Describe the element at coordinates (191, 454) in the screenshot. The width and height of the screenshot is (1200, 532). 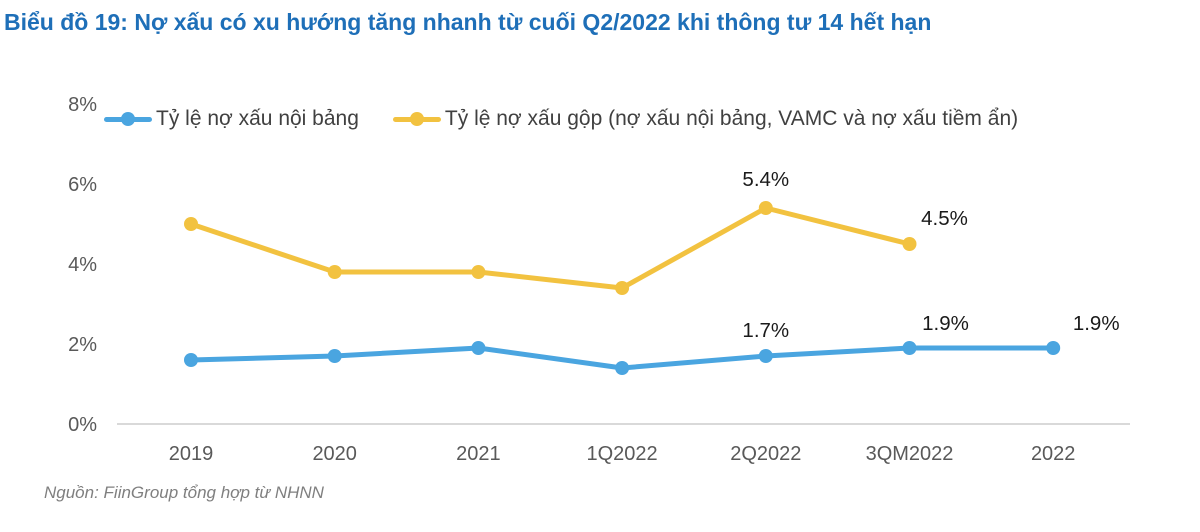
I see `x-axis-label: 2019` at that location.